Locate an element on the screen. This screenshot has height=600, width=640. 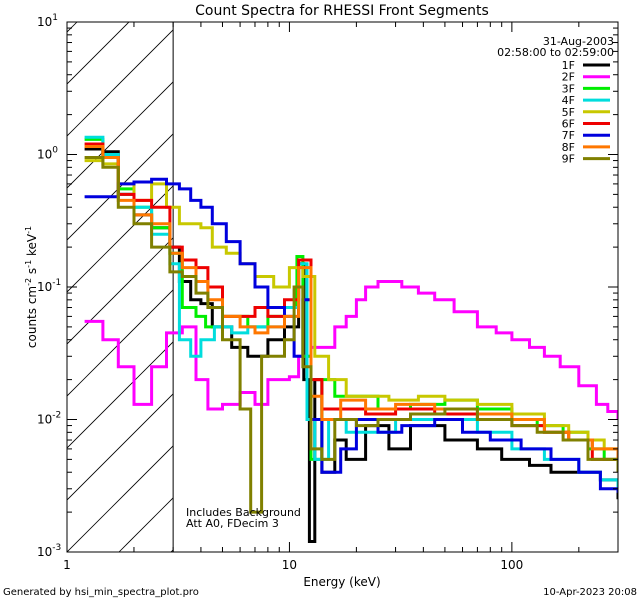
y-tick-label: 10⁻³ is located at coordinates (49, 551).